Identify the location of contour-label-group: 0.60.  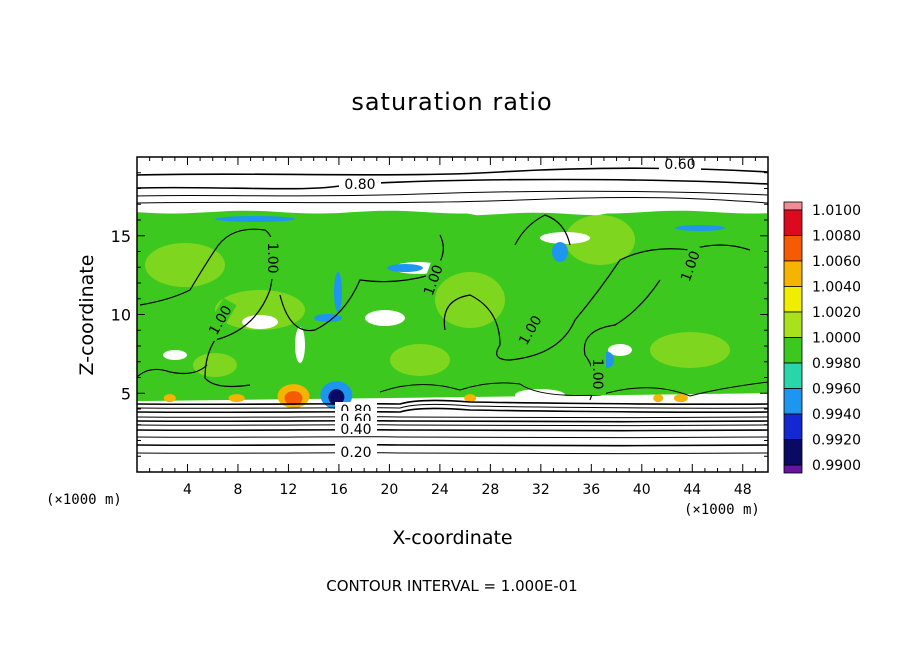
(680, 164).